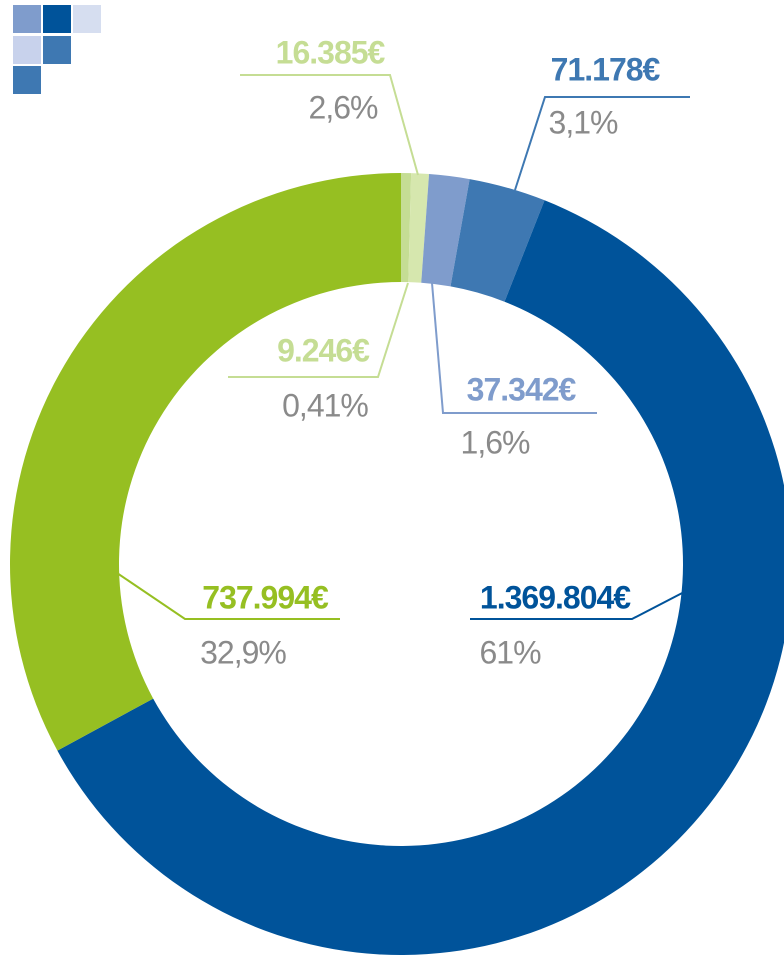 The width and height of the screenshot is (784, 956). Describe the element at coordinates (495, 442) in the screenshot. I see `percent-label: 1,6%` at that location.